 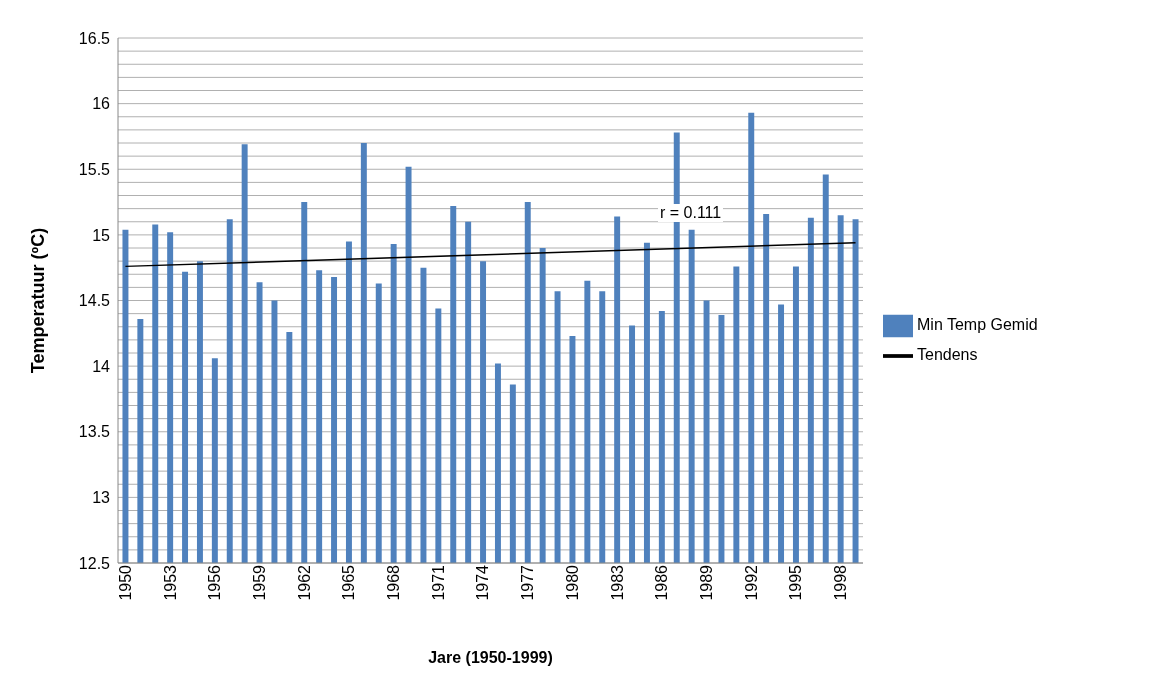 What do you see at coordinates (101, 366) in the screenshot?
I see `y-tick-label: 14` at bounding box center [101, 366].